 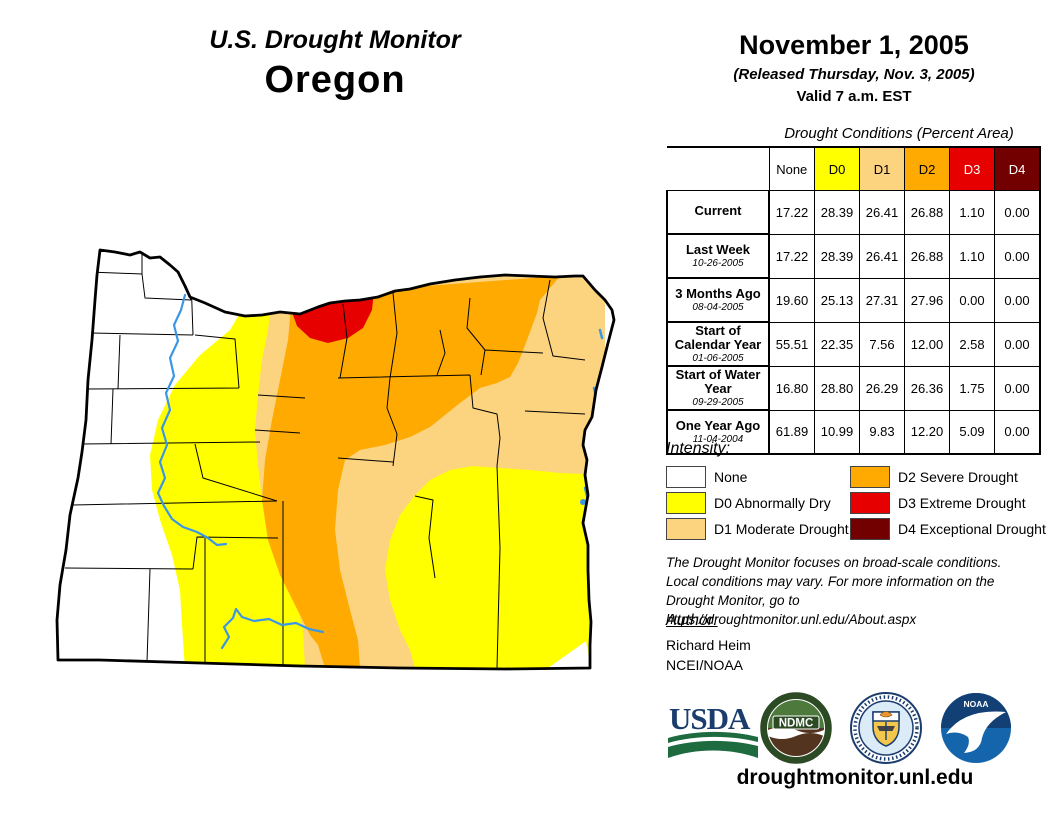 I want to click on none-corner-region, so click(x=569, y=655).